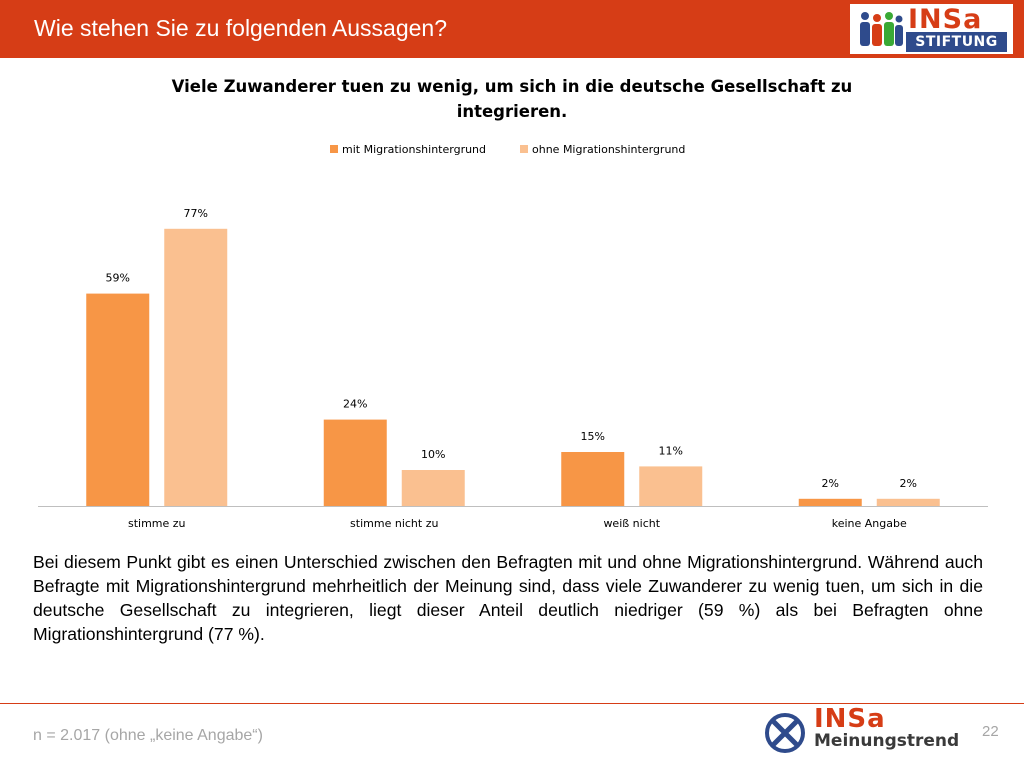 Image resolution: width=1024 pixels, height=765 pixels. Describe the element at coordinates (433, 454) in the screenshot. I see `data-label-1-1: 10%` at that location.